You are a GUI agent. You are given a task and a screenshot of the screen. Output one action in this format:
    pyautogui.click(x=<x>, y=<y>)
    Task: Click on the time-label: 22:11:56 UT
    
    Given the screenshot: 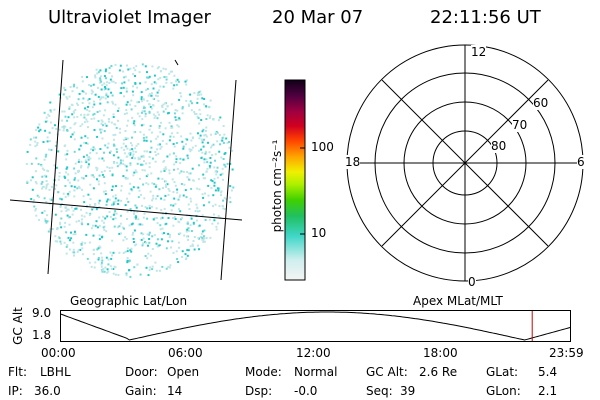 What is the action you would take?
    pyautogui.click(x=485, y=17)
    